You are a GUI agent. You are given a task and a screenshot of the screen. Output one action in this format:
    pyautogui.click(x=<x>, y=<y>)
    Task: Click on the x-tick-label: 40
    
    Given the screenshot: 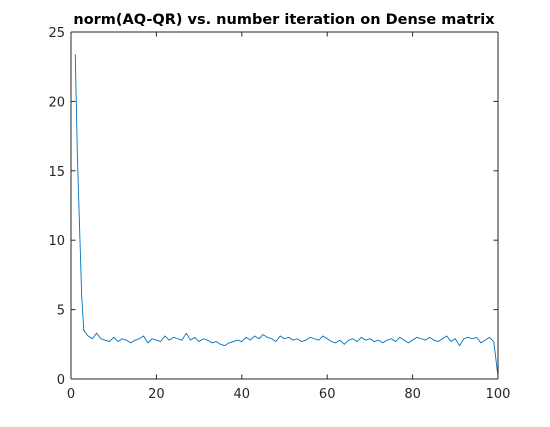 What is the action you would take?
    pyautogui.click(x=242, y=394)
    